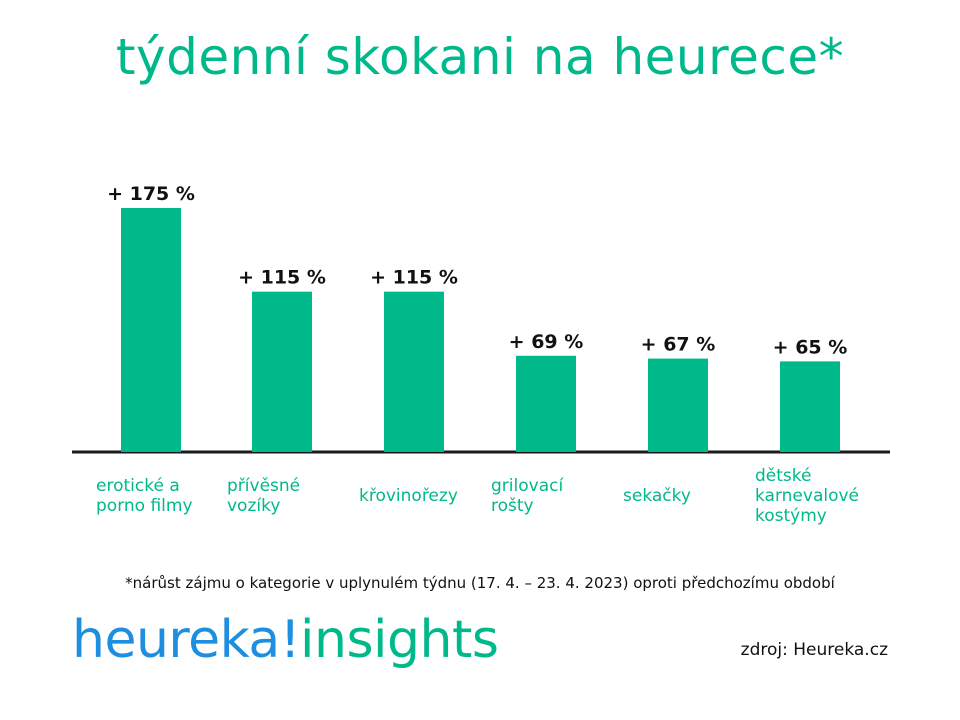 The height and width of the screenshot is (720, 960). What do you see at coordinates (399, 640) in the screenshot?
I see `logo-insights: insights` at bounding box center [399, 640].